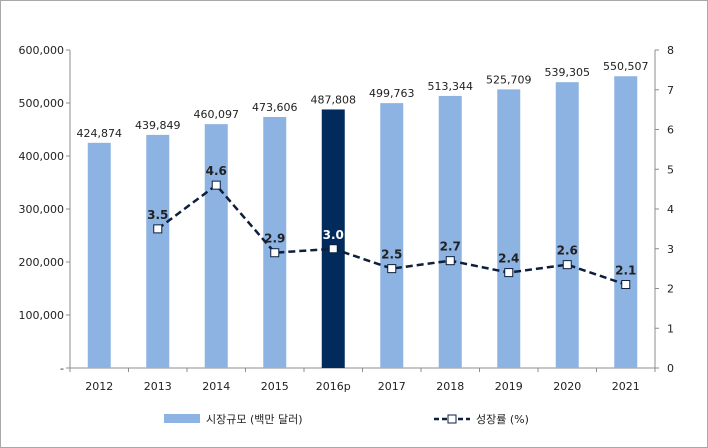 The image size is (708, 448). I want to click on growth-rate-label: 2.5, so click(391, 255).